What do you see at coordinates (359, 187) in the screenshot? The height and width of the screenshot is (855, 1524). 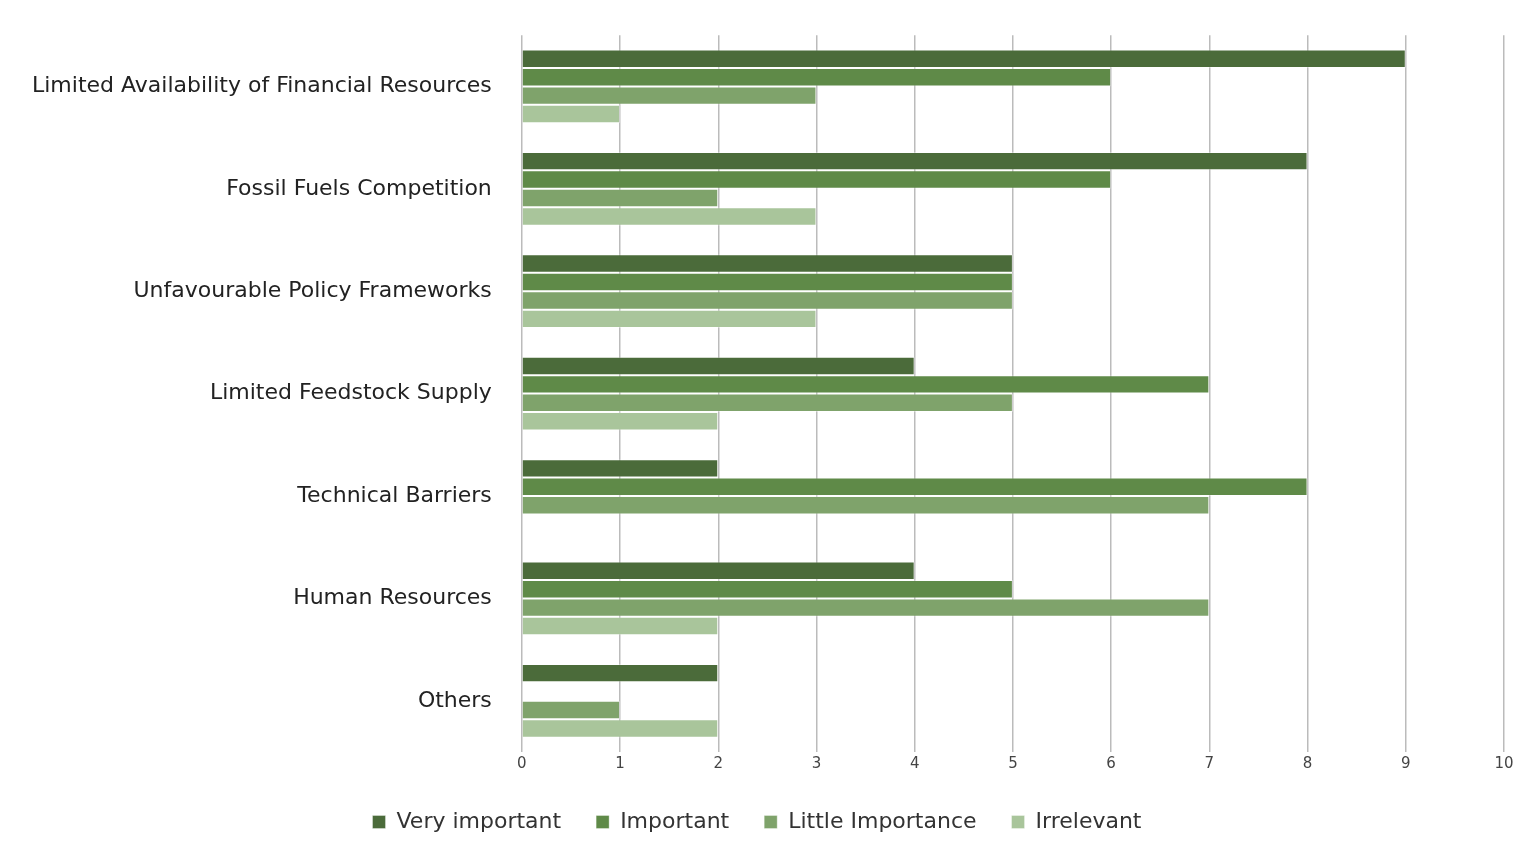 I see `y-tick-label: Fossil Fuels Competition` at bounding box center [359, 187].